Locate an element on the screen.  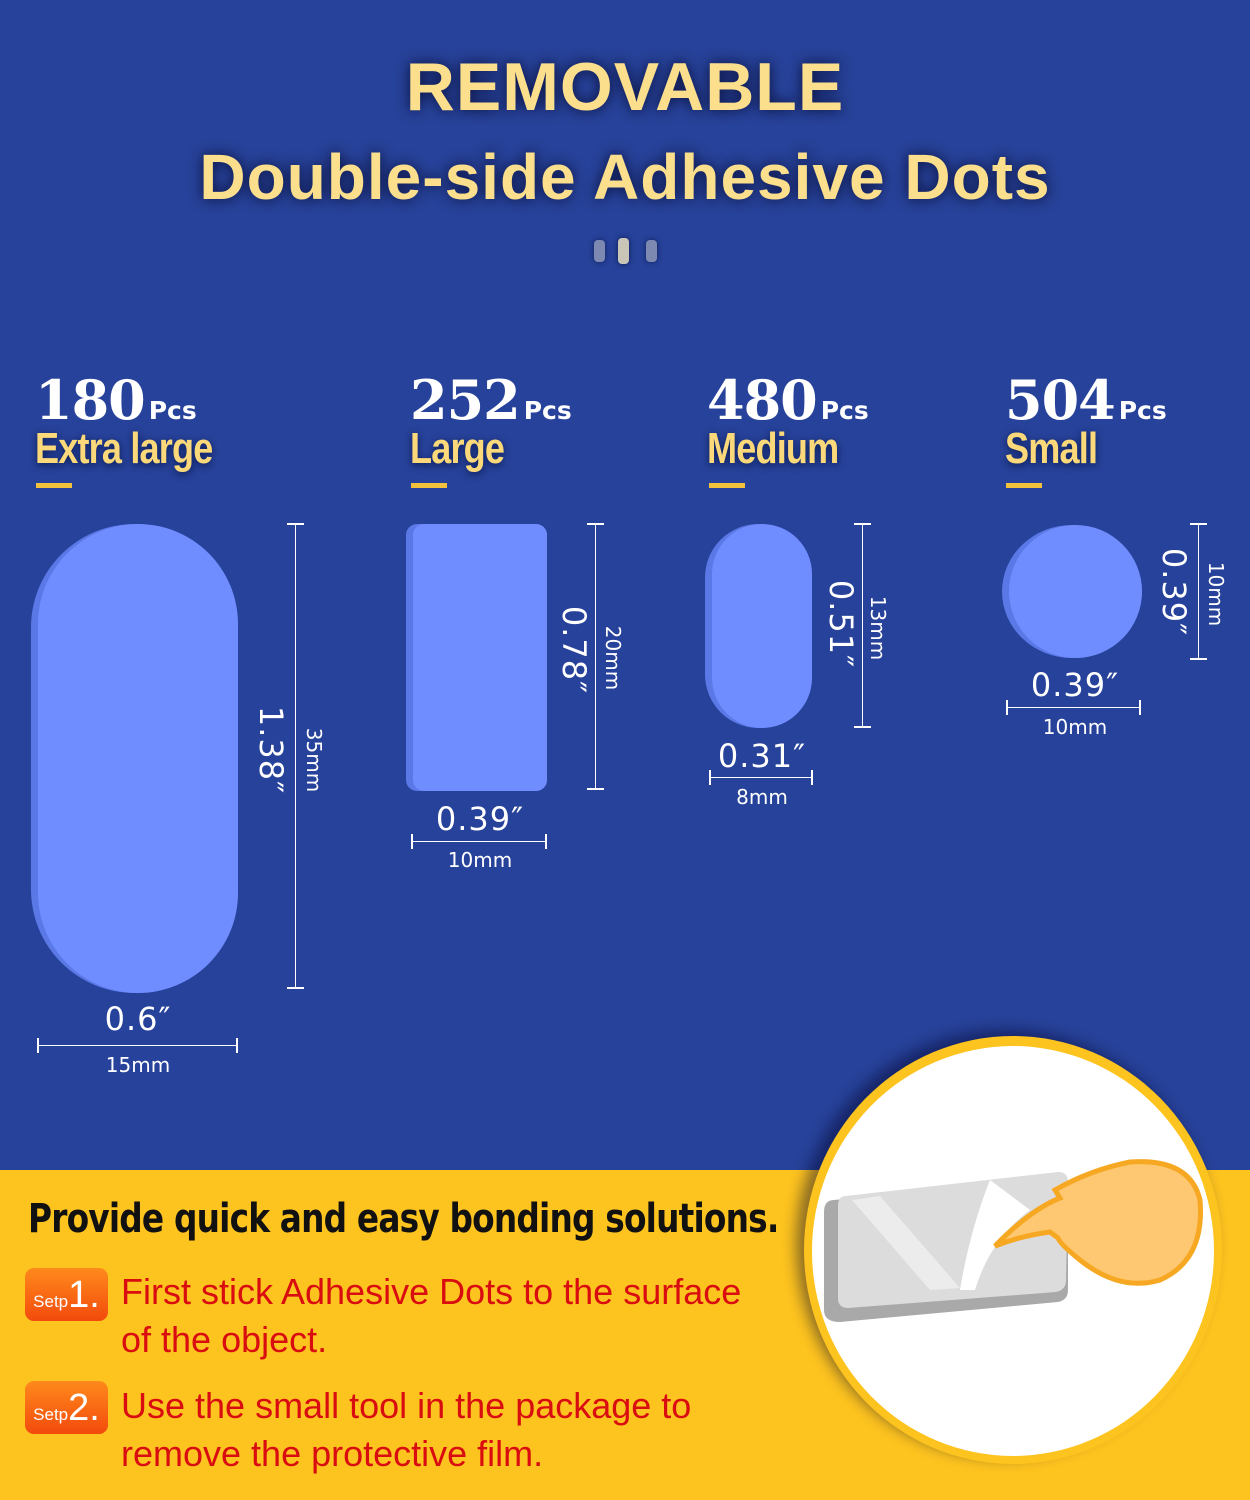
width-mm: 15mm is located at coordinates (138, 1065).